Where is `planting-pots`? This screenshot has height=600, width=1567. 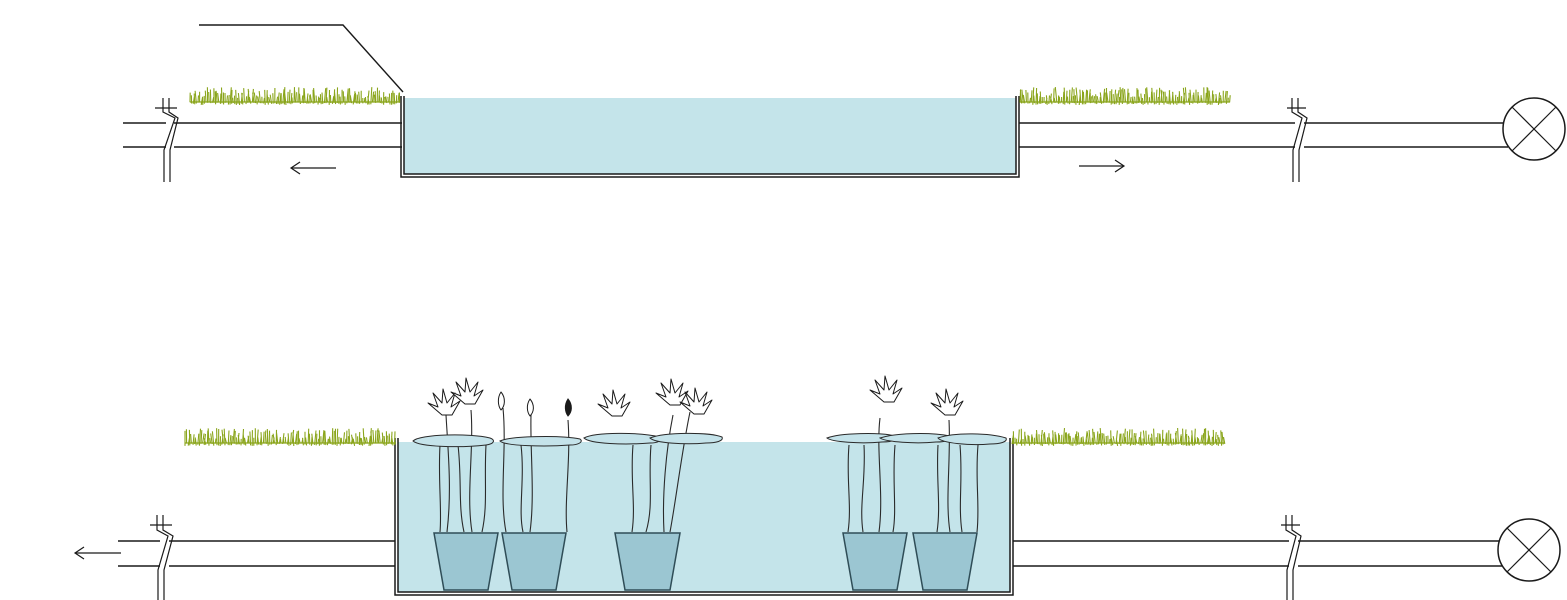 planting-pots is located at coordinates (705, 561).